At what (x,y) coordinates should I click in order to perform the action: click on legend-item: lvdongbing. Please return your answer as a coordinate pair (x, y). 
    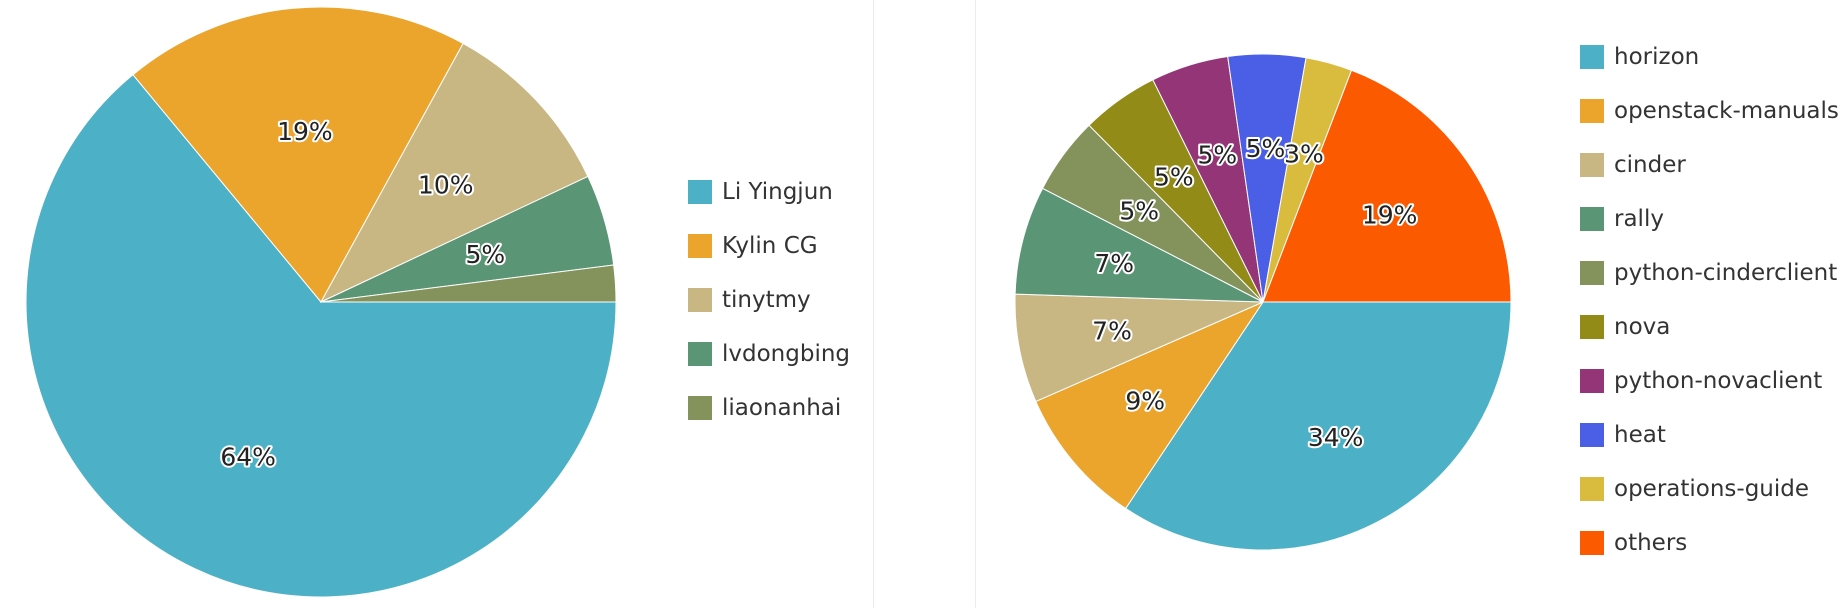
    Looking at the image, I should click on (769, 354).